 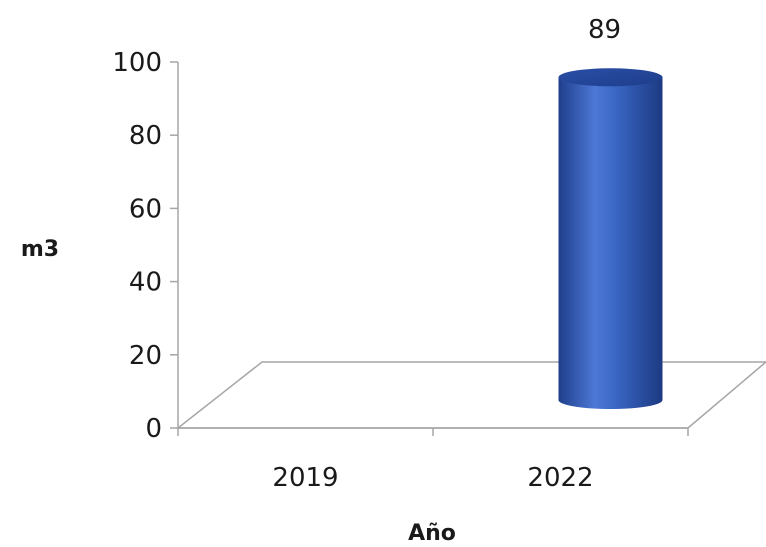 I want to click on y-tick-label: 0, so click(x=153, y=429).